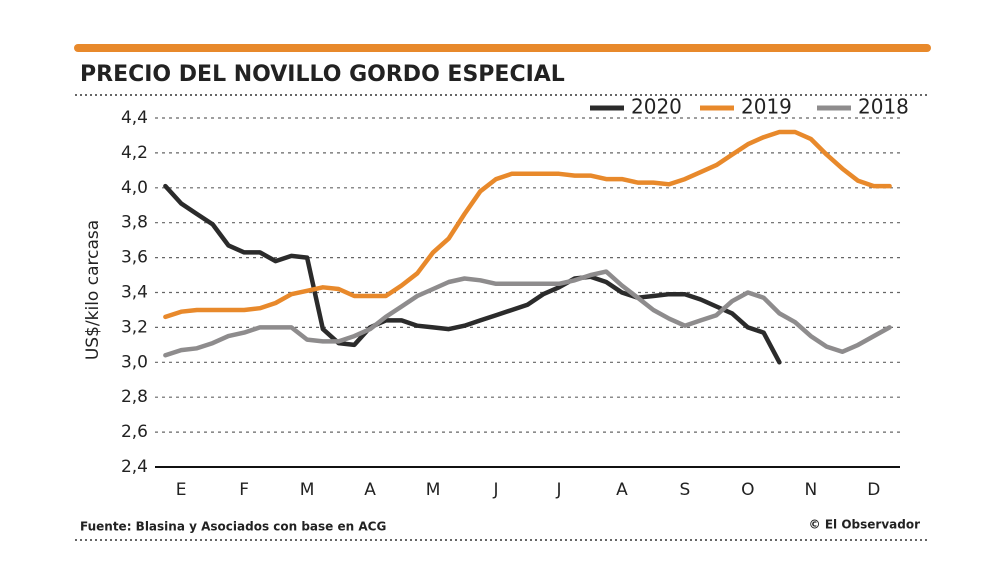 This screenshot has height=583, width=1000. Describe the element at coordinates (527, 313) in the screenshot. I see `series-line` at that location.